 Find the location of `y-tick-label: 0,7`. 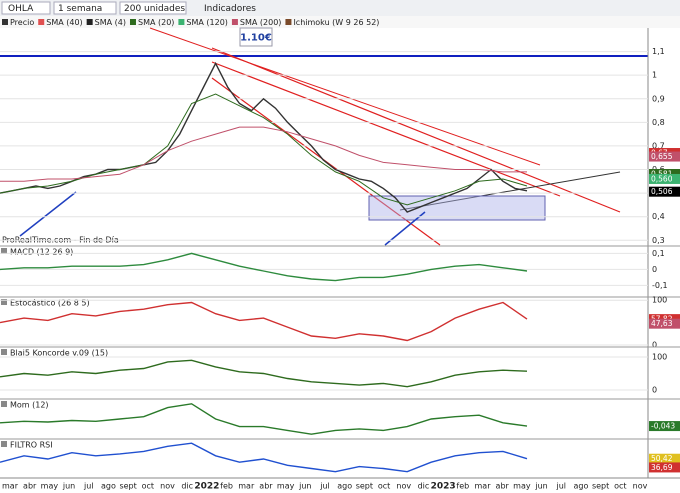

y-tick-label: 0,7 is located at coordinates (658, 145).